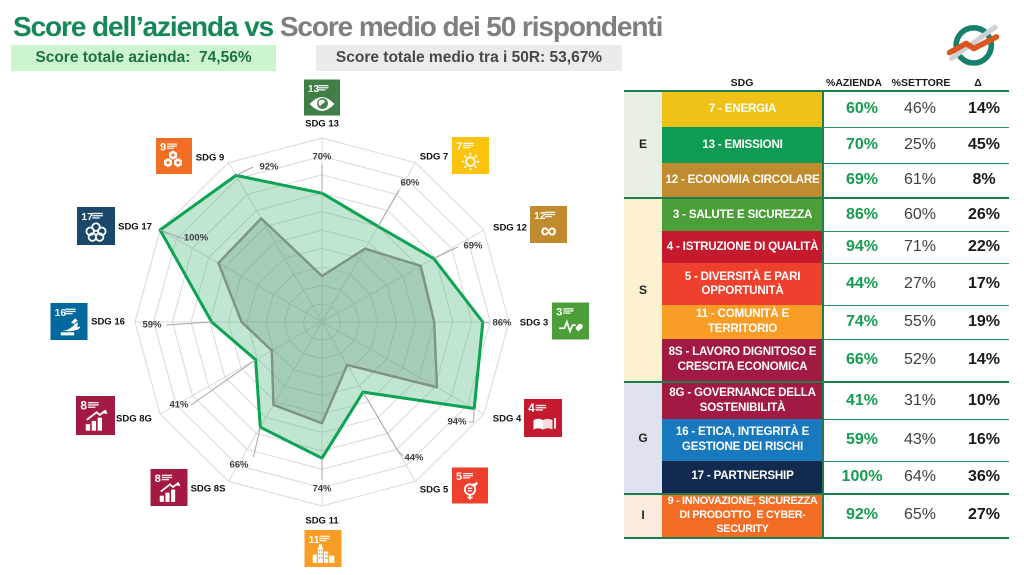 The width and height of the screenshot is (1024, 575). I want to click on svg-text: 3, so click(559, 312).